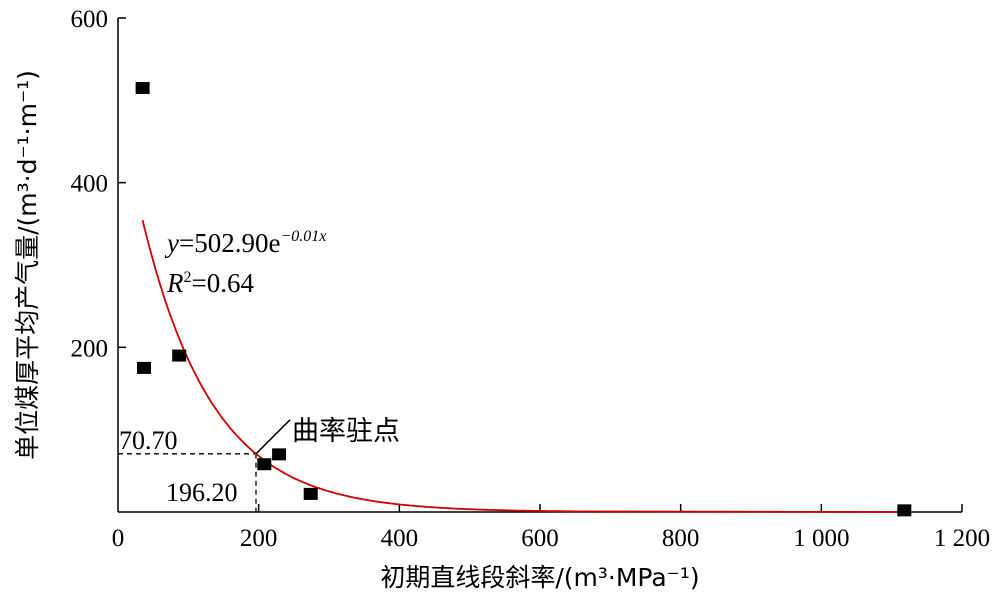  What do you see at coordinates (681, 538) in the screenshot?
I see `x-tick-label: 800` at bounding box center [681, 538].